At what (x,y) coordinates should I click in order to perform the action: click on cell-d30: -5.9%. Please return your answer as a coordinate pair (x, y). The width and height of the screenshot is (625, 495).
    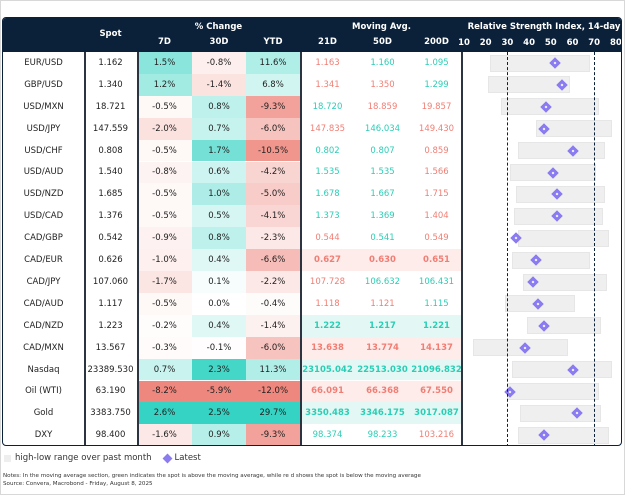
    Looking at the image, I should click on (219, 391).